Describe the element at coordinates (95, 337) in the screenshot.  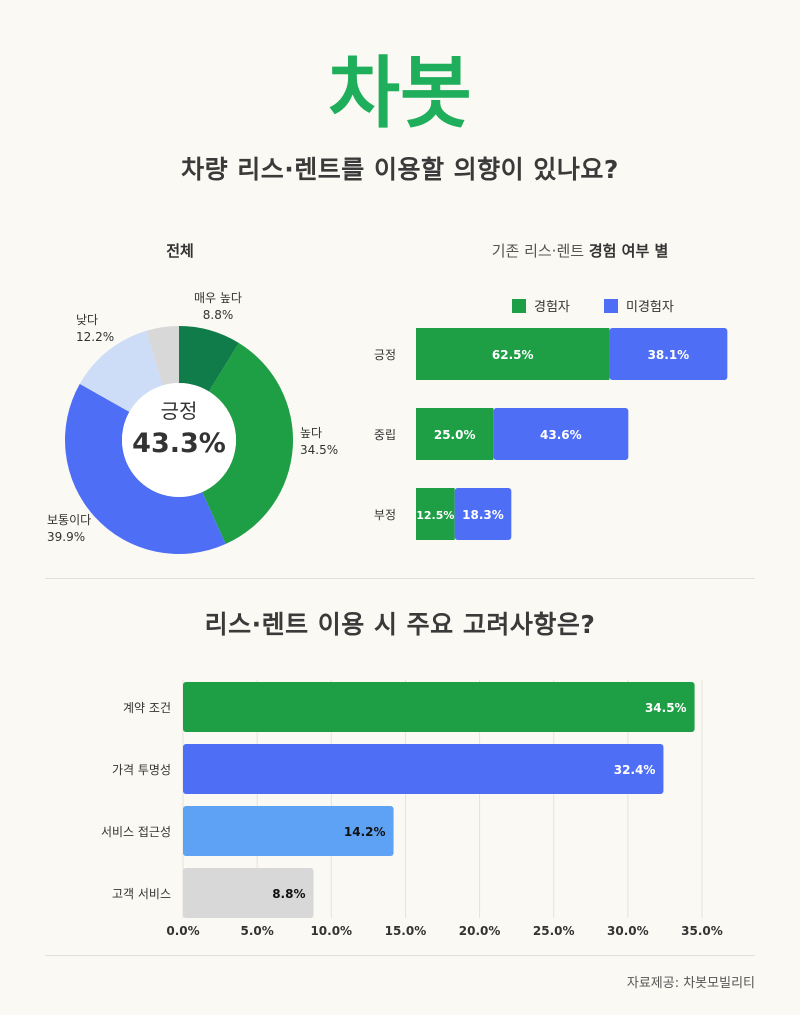
I see `slice-label-value: 12.2%` at that location.